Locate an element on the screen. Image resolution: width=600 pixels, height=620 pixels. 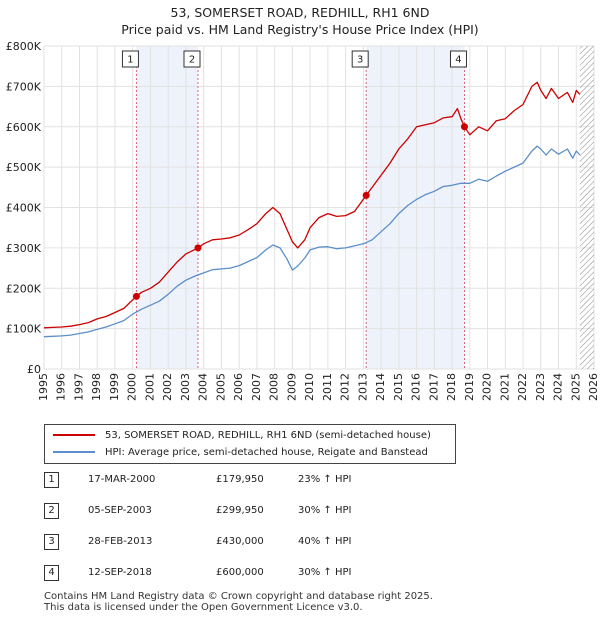
x-tick-label: 2010 is located at coordinates (309, 387).